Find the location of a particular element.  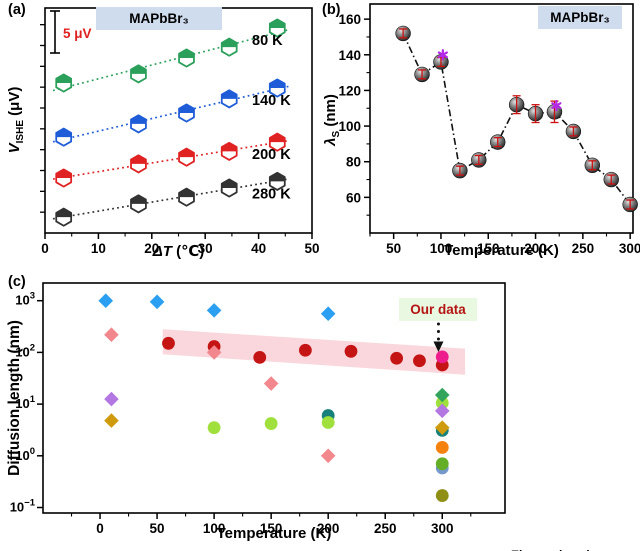

panel-a-label: (a) is located at coordinates (17, 10).